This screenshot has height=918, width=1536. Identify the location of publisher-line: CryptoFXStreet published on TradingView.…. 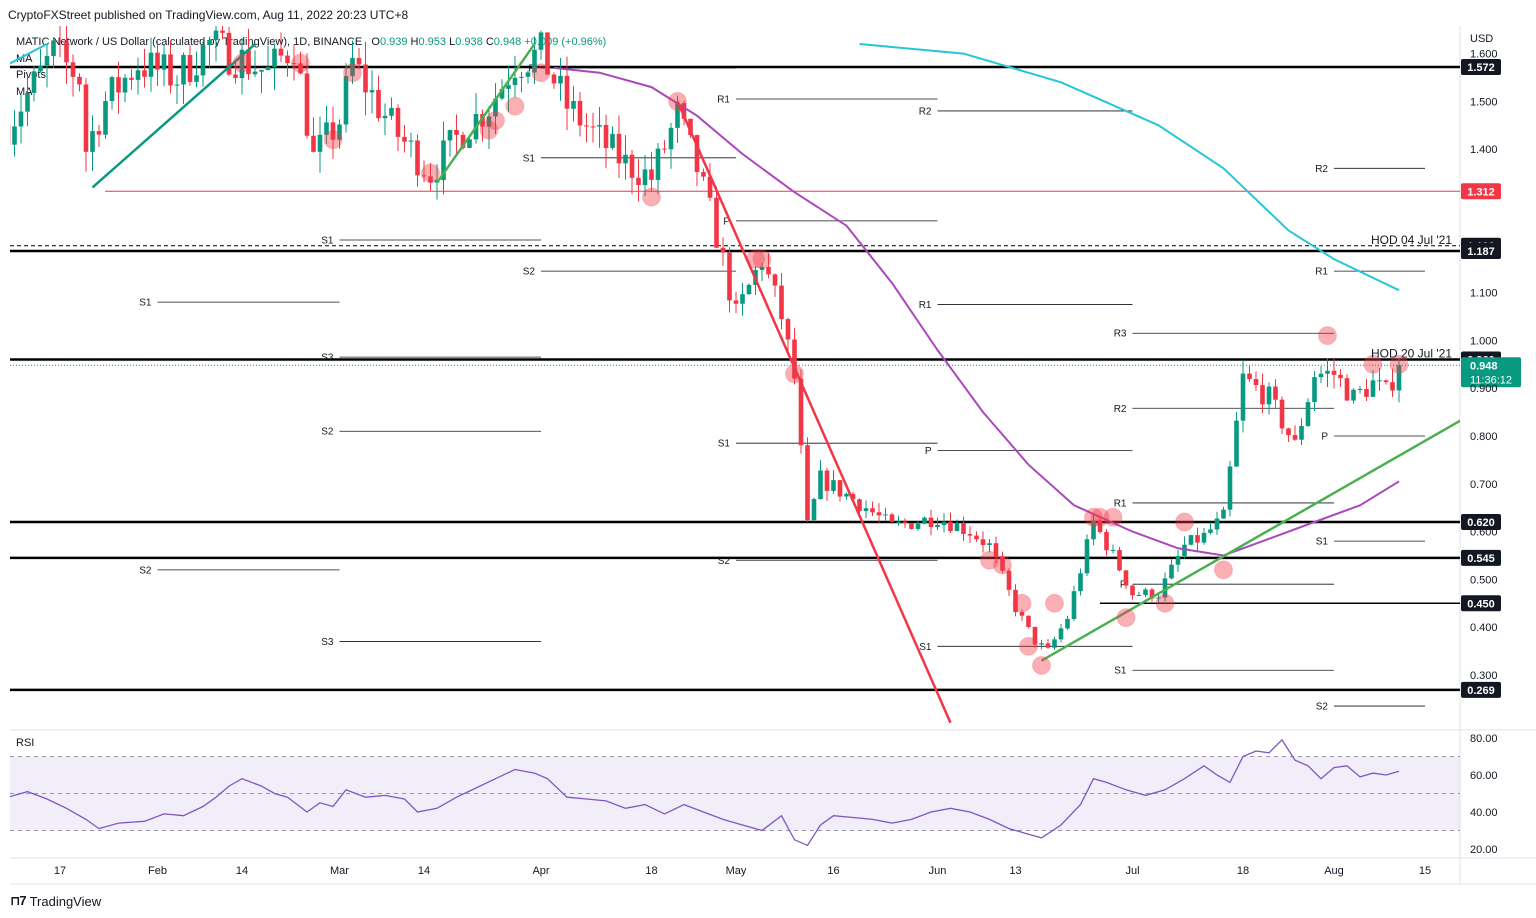
(208, 15).